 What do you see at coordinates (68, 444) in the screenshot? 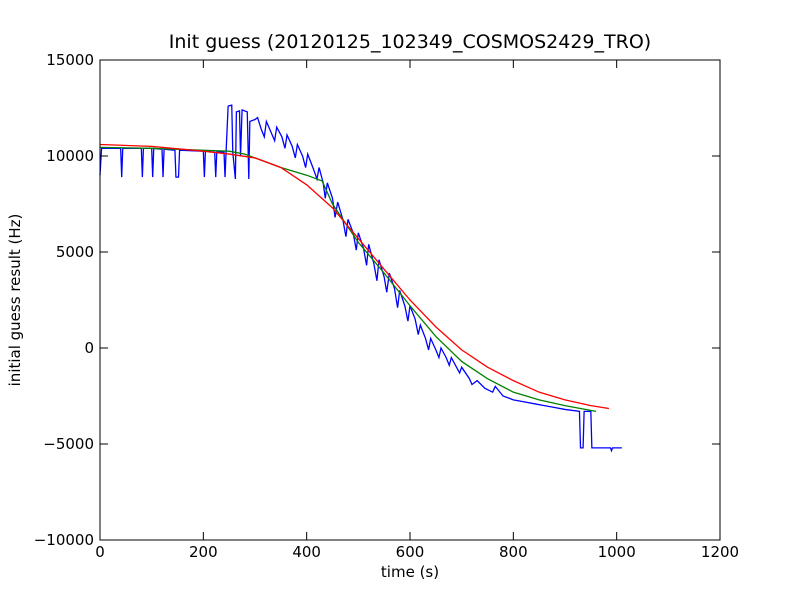
I see `y-tick-label: −5000` at bounding box center [68, 444].